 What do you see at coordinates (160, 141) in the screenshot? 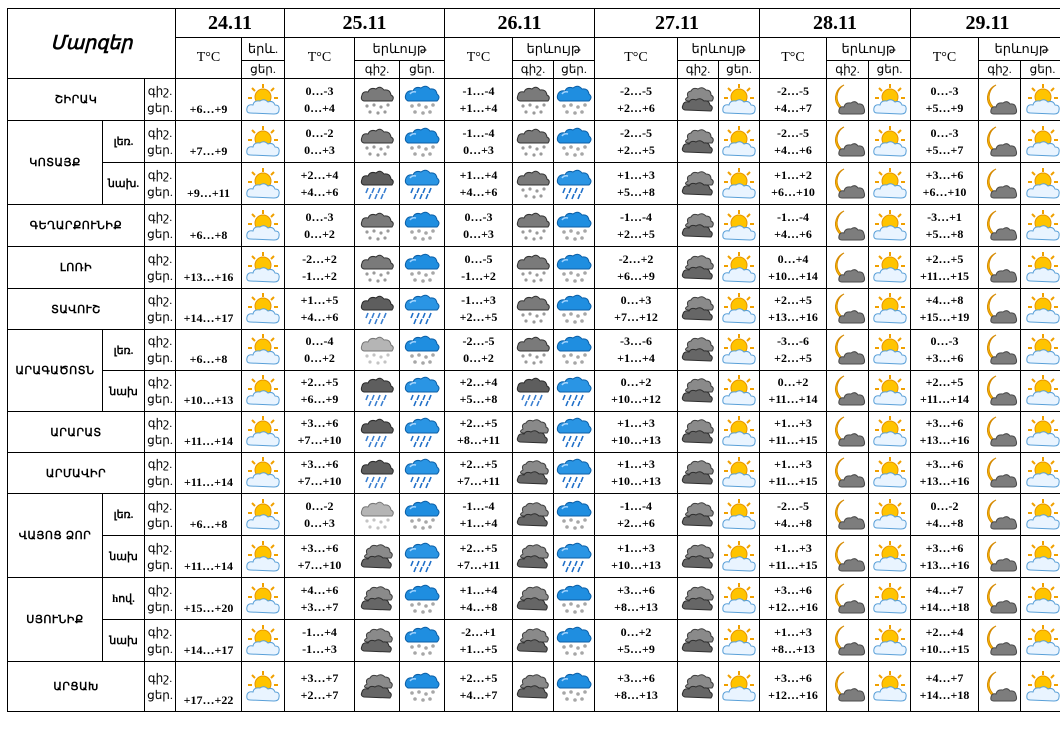
I see `period-labels: գիշ. ցեր.` at bounding box center [160, 141].